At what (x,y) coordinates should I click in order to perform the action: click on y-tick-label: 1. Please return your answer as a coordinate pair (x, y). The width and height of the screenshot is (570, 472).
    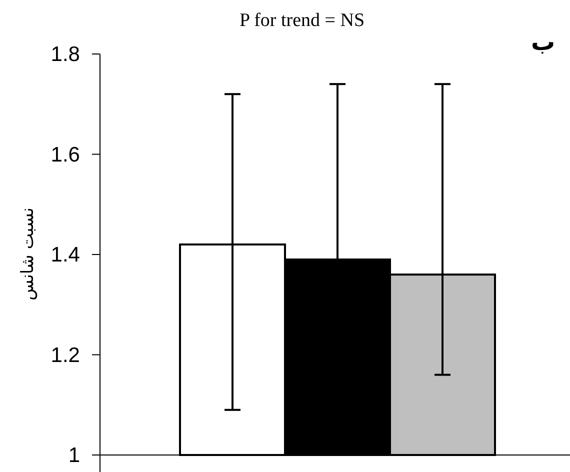
    Looking at the image, I should click on (74, 455).